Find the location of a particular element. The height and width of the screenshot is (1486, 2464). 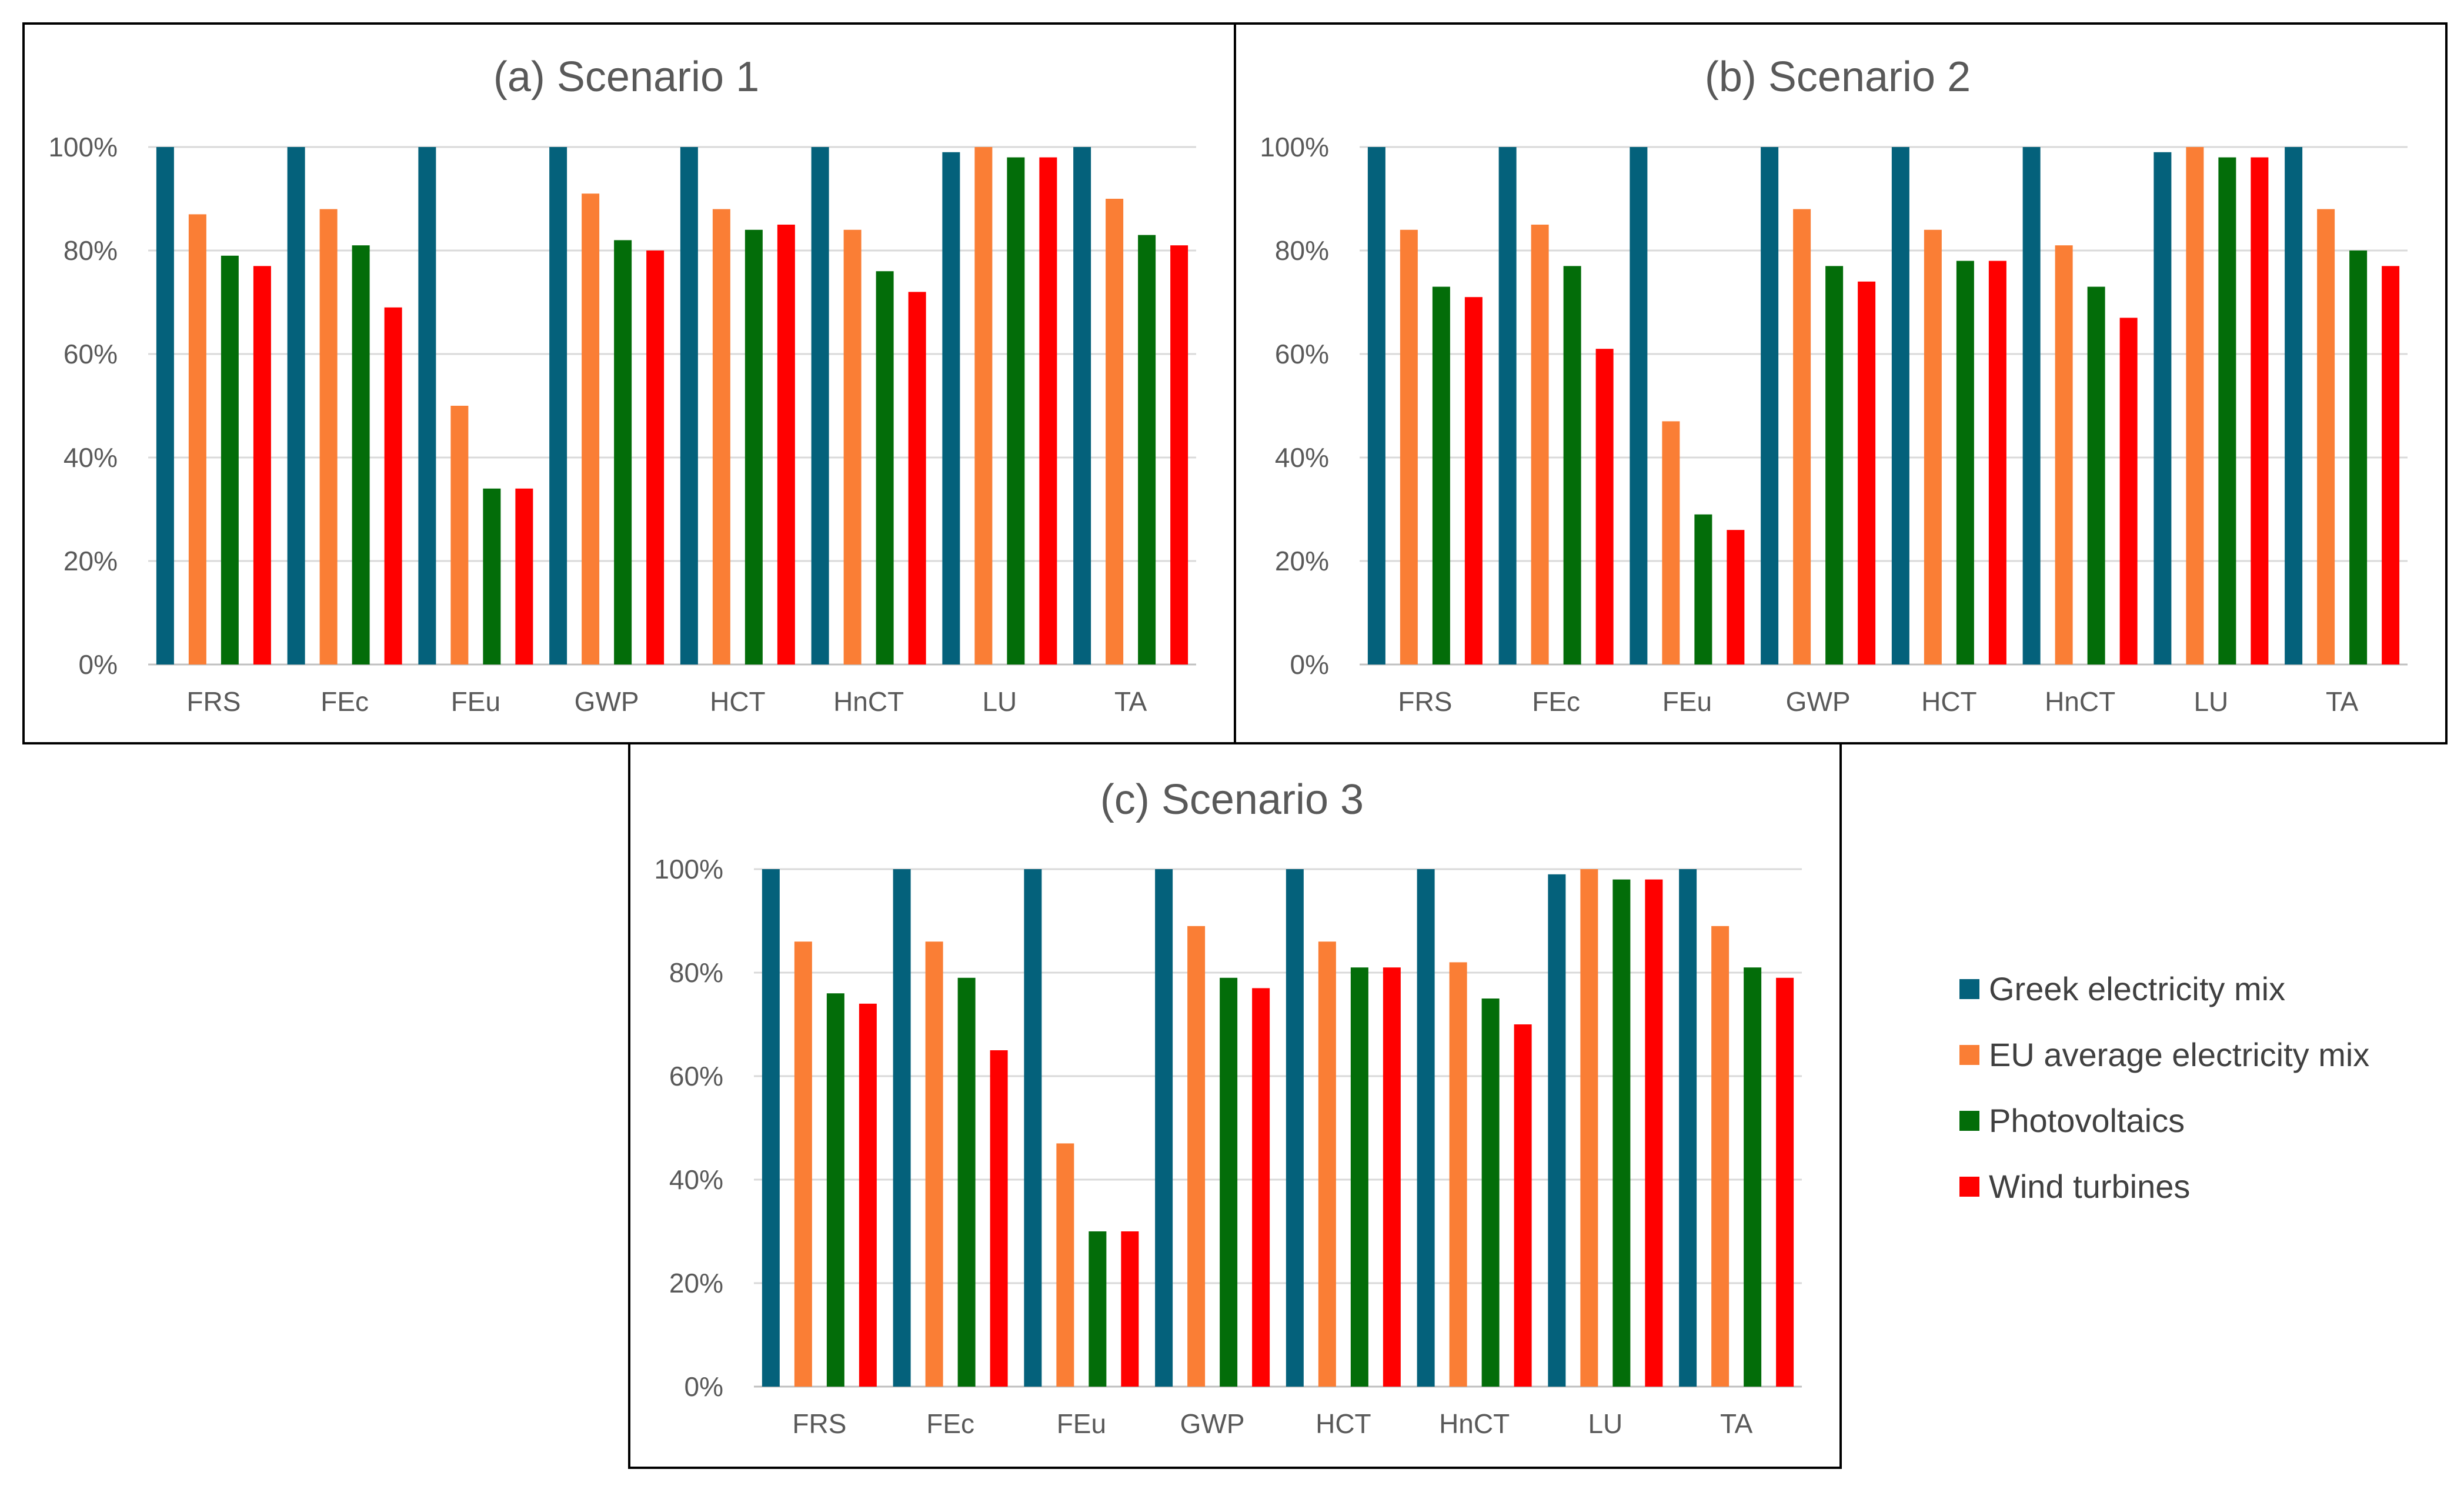

bar-photovoltaics-lu is located at coordinates (1016, 411).